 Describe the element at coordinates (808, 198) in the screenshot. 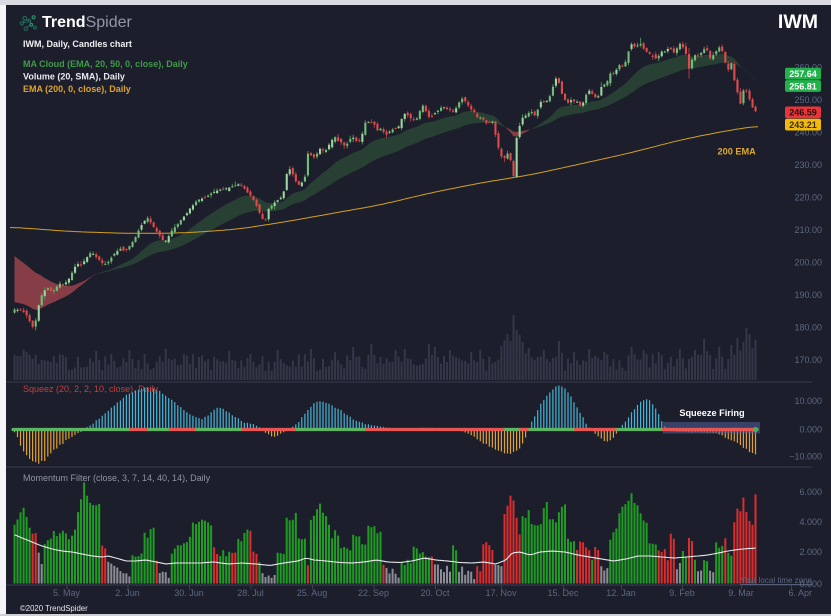

I see `svg-text: 220.00` at that location.